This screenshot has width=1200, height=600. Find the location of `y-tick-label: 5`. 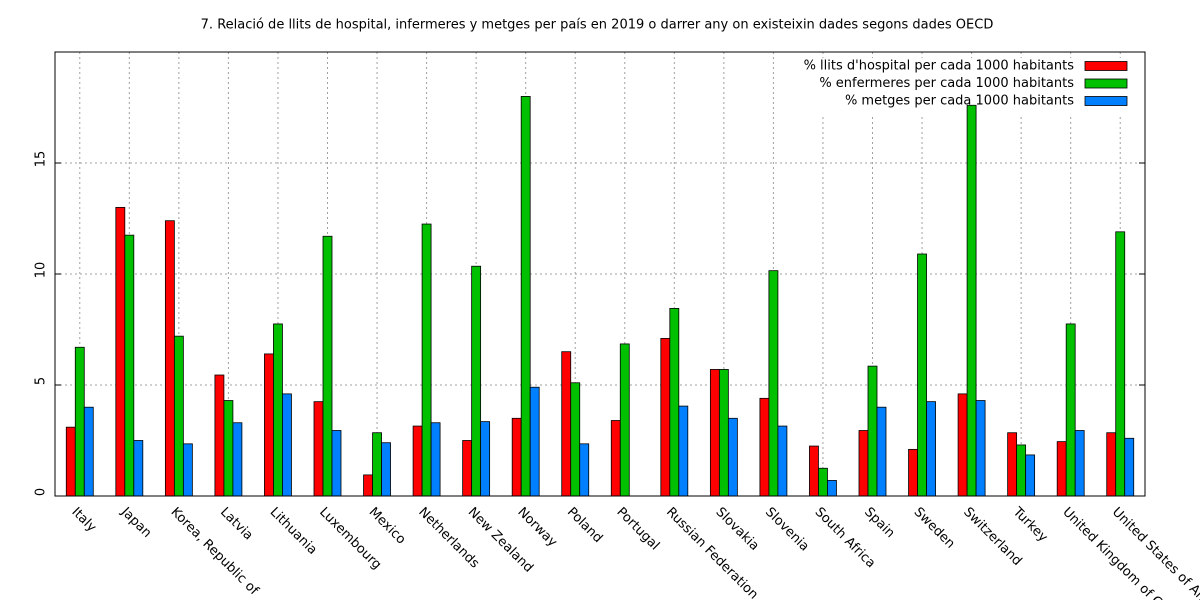

y-tick-label: 5 is located at coordinates (41, 381).